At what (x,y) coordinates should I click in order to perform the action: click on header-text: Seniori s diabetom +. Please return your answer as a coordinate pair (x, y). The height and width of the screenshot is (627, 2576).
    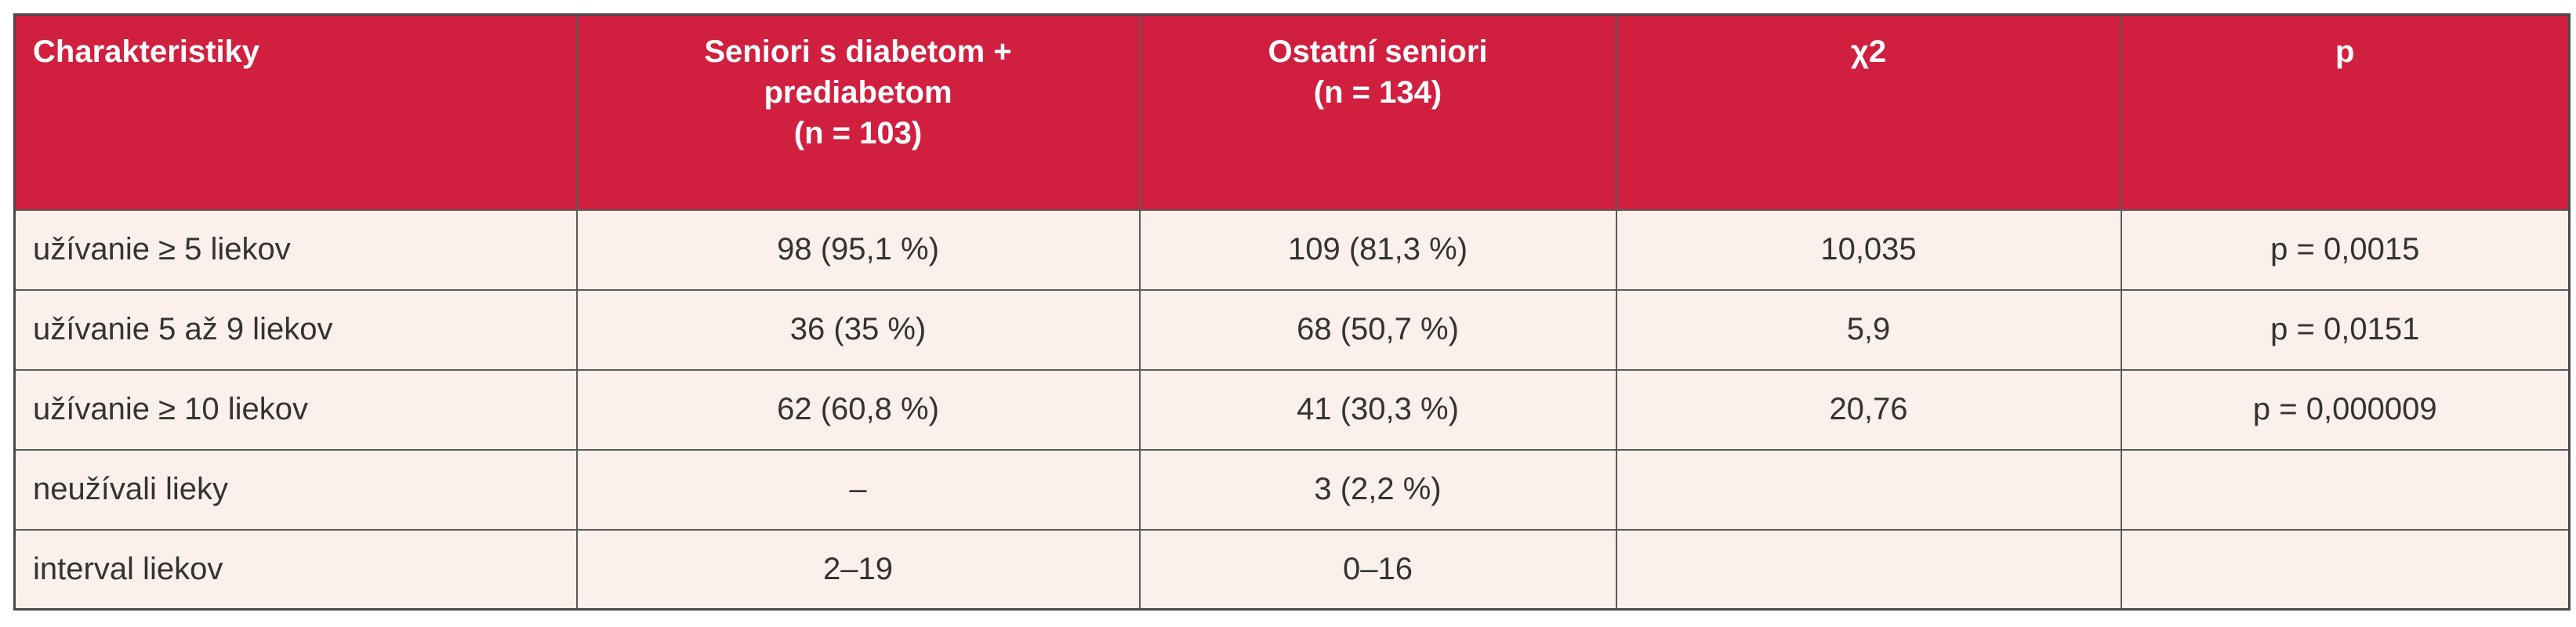
    Looking at the image, I should click on (858, 51).